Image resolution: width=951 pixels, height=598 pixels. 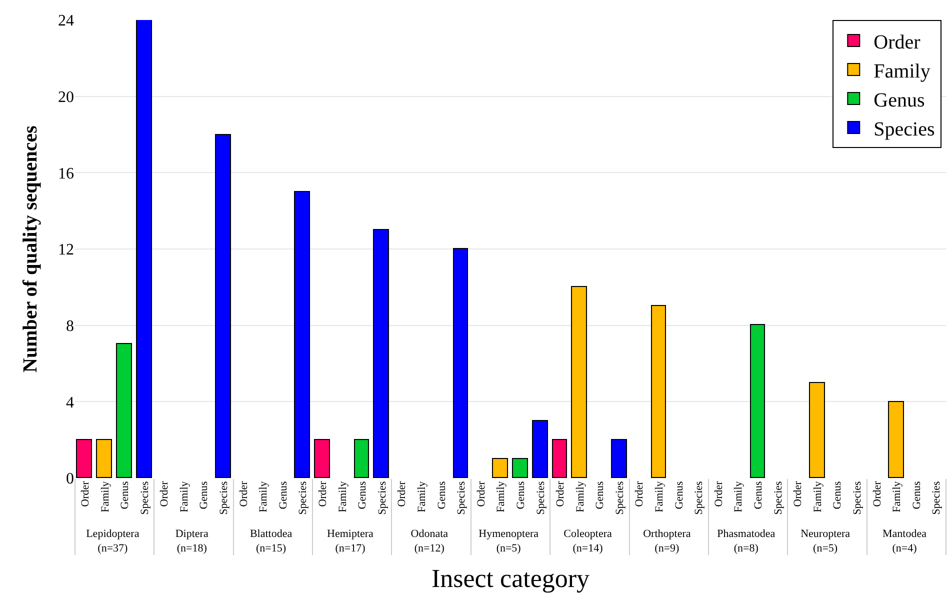 I want to click on y-axis-title: Number of quality sequences, so click(x=31, y=248).